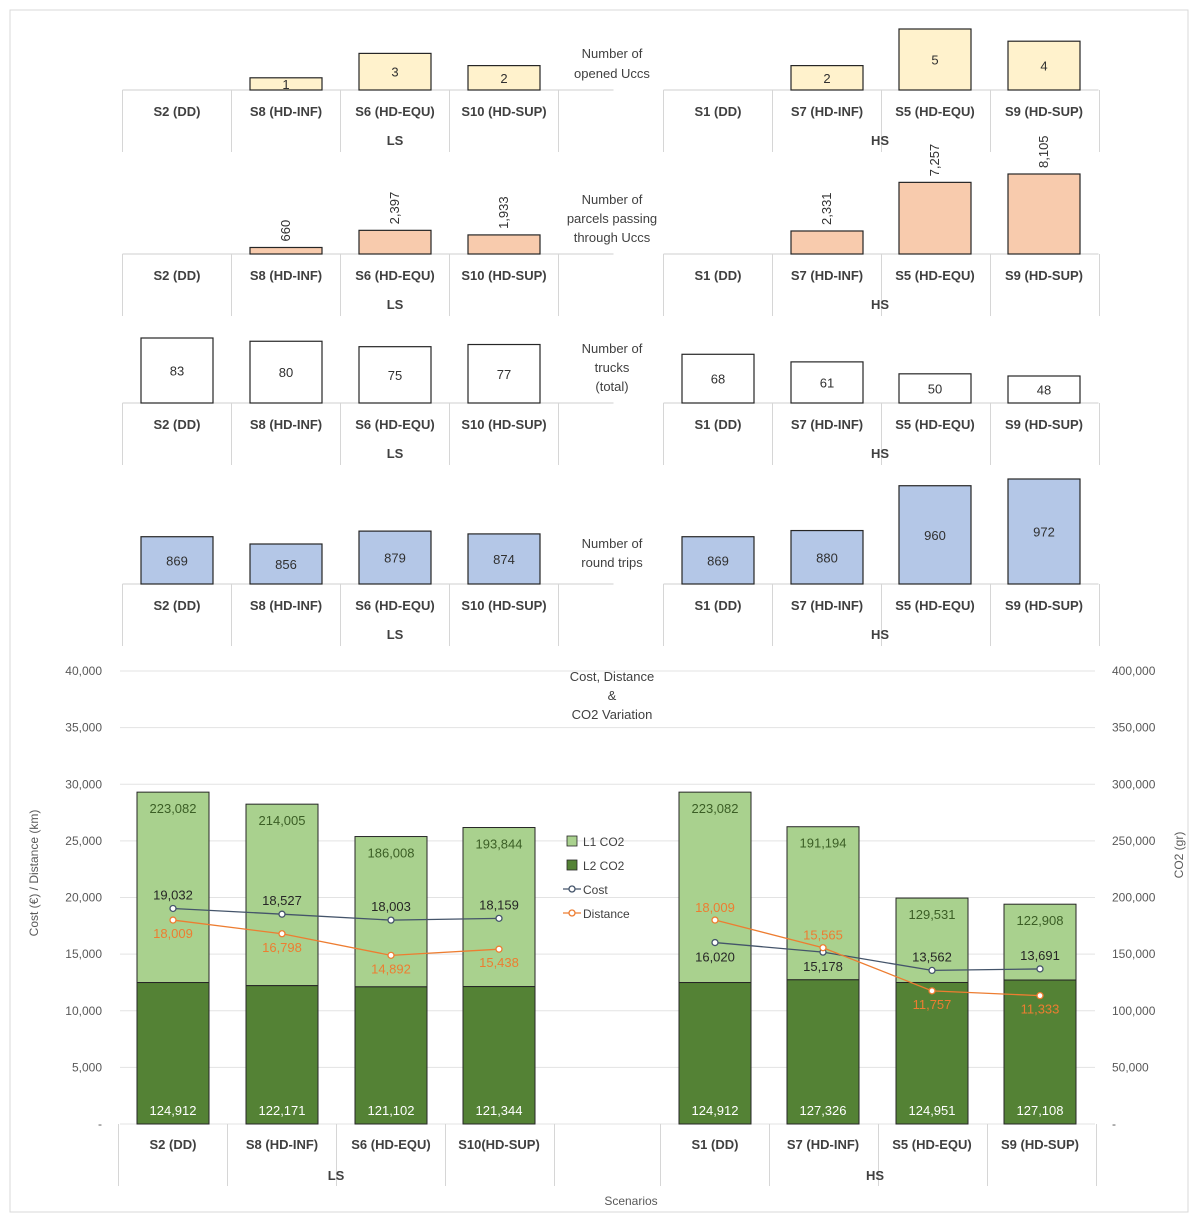 This screenshot has height=1218, width=1200. Describe the element at coordinates (391, 968) in the screenshot. I see `data-label-distance: 14,892` at that location.